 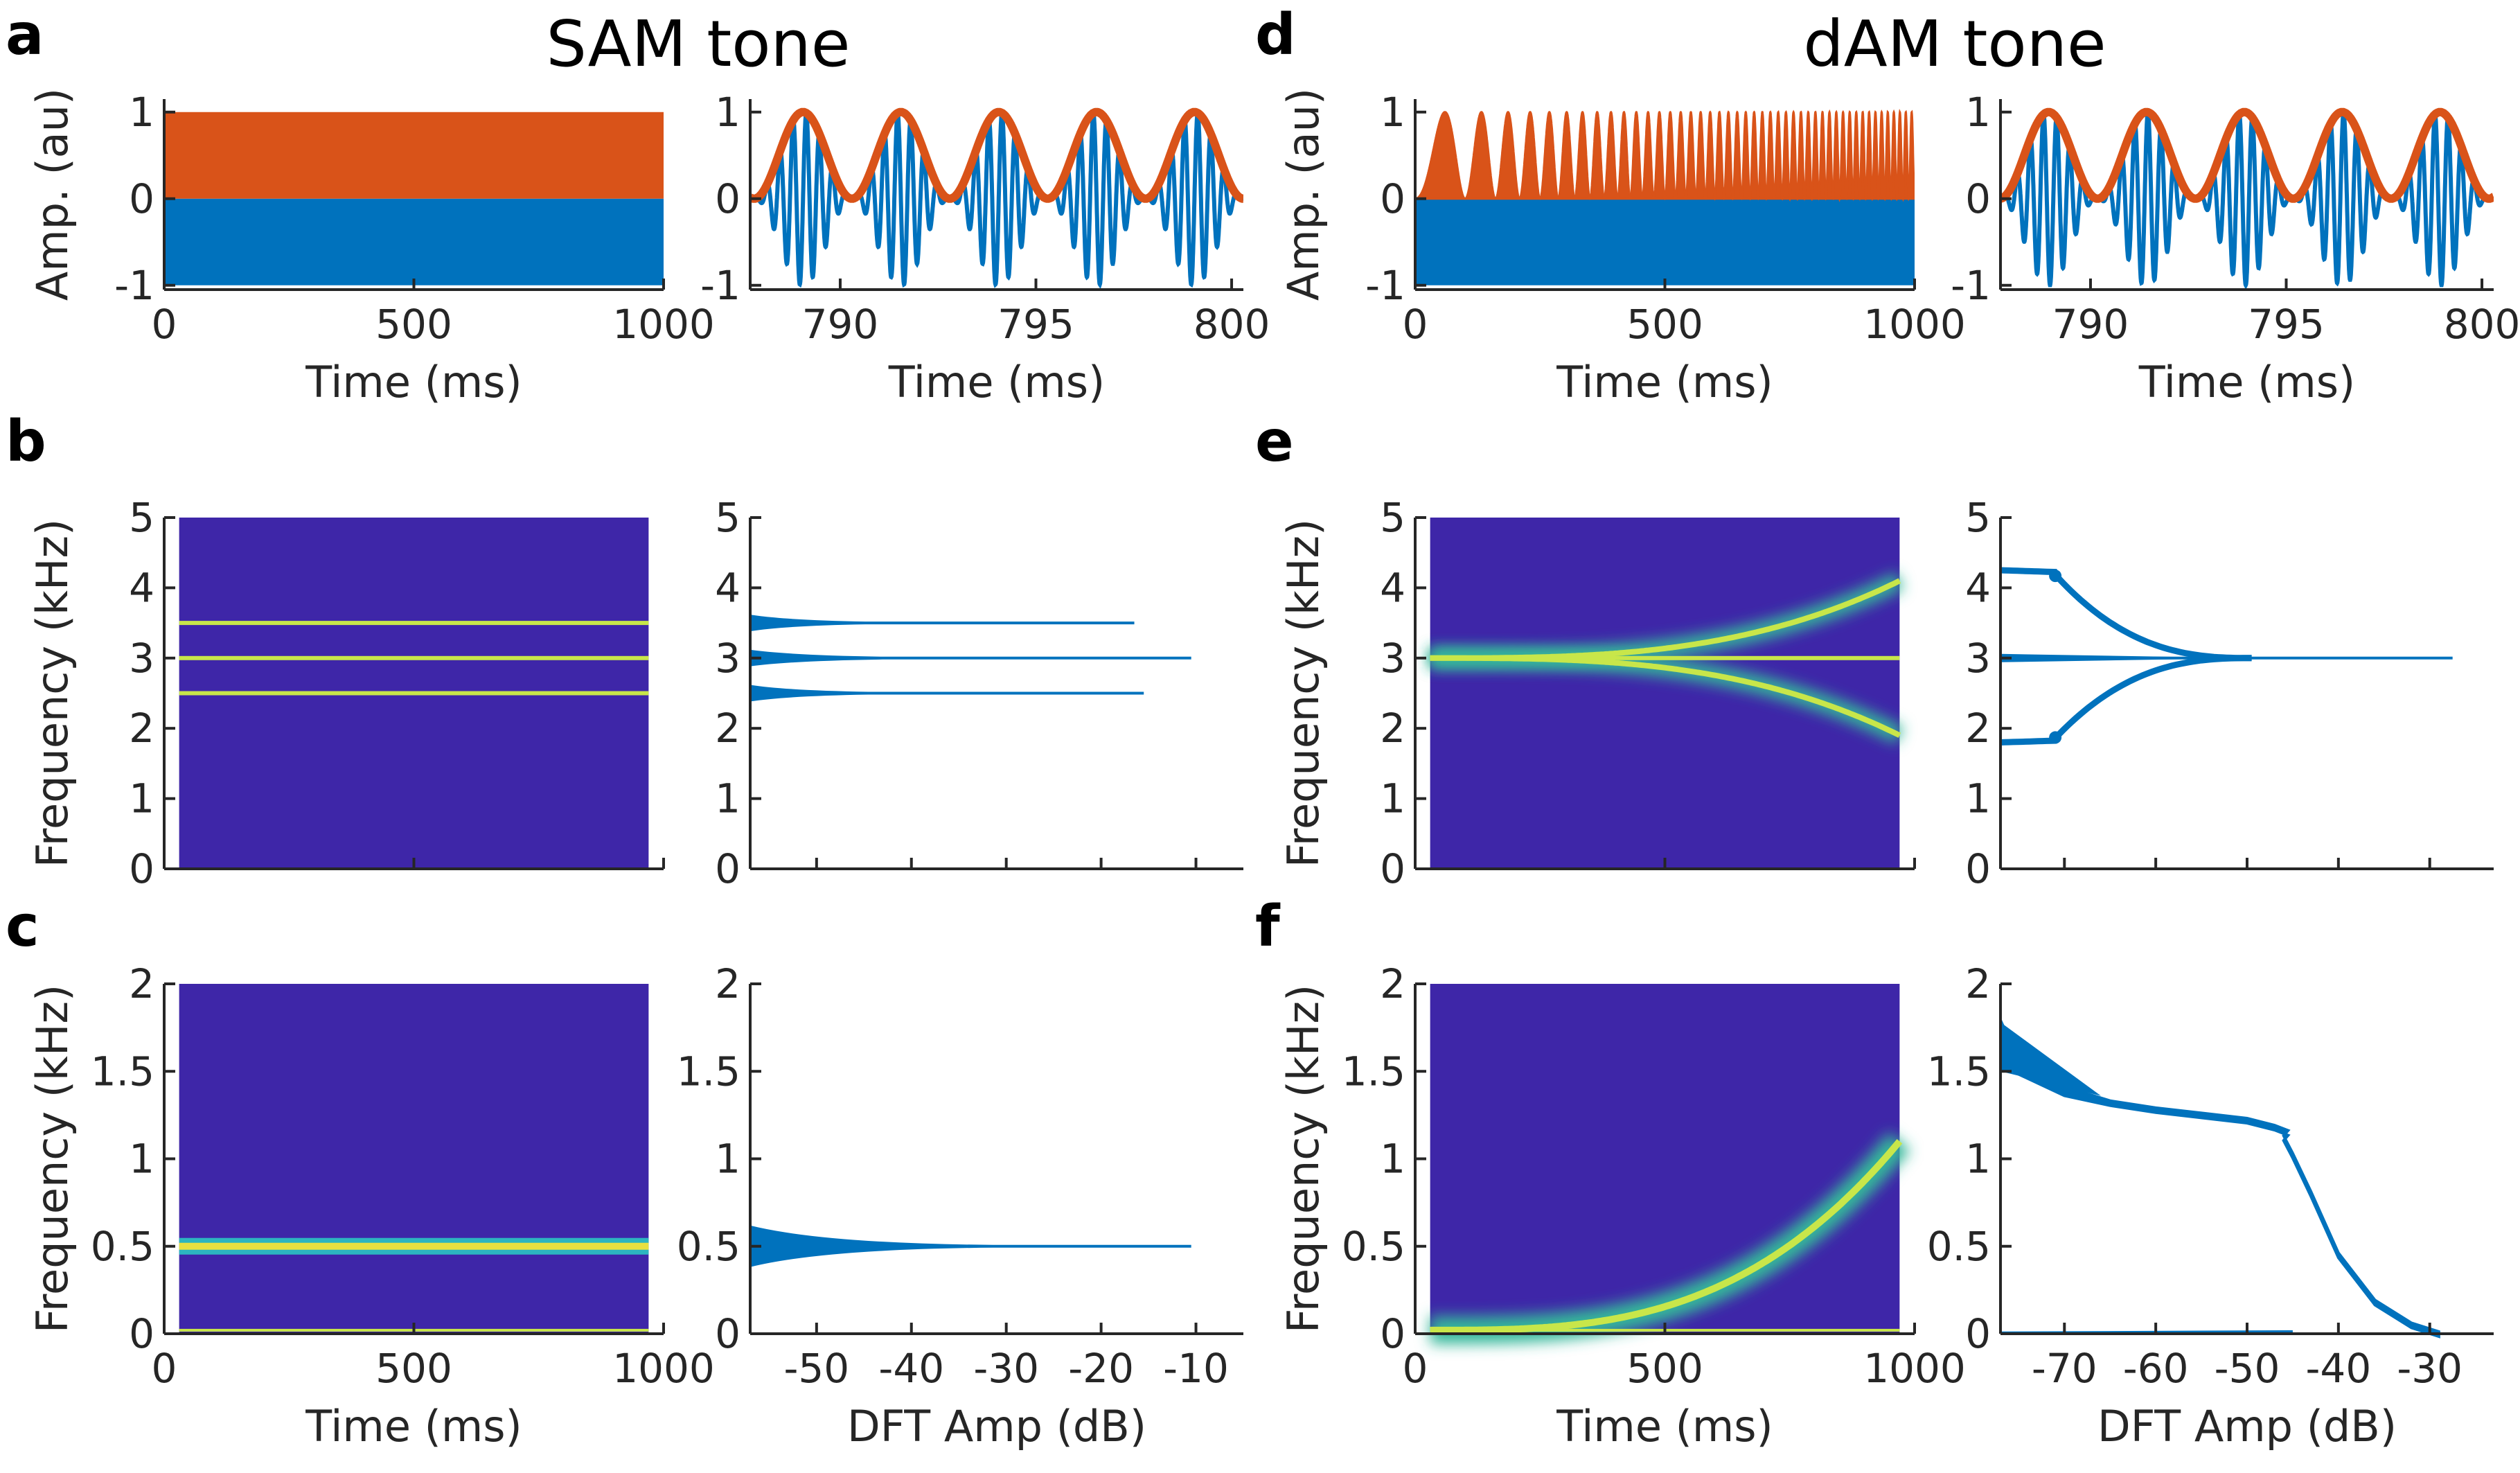 What do you see at coordinates (2247, 1426) in the screenshot?
I see `x-axis-label: DFT Amp (dB)` at bounding box center [2247, 1426].